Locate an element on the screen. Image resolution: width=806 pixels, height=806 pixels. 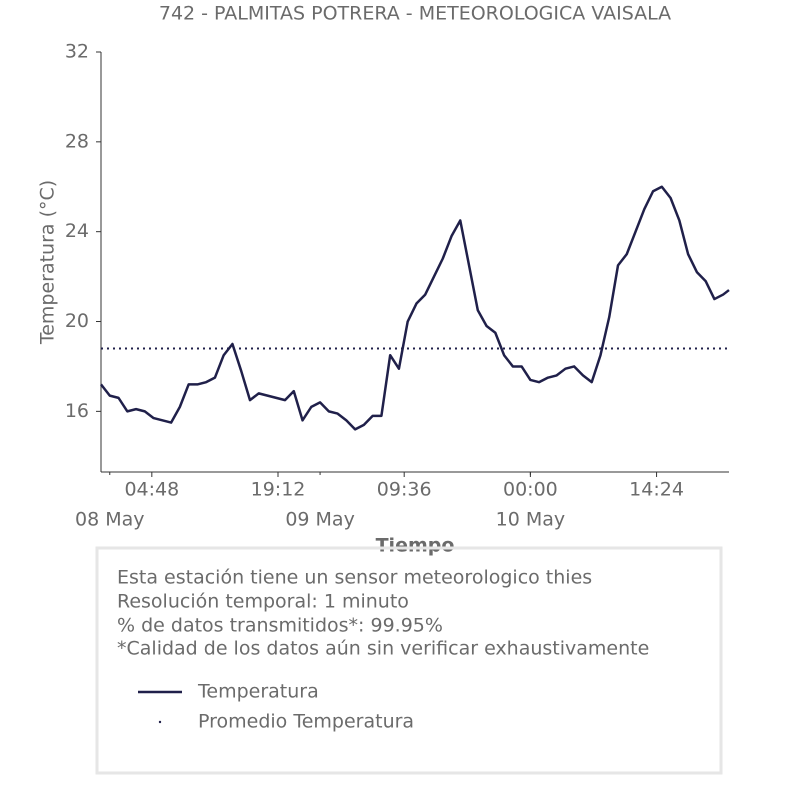
info-line: Resolución temporal: 1 minuto is located at coordinates (263, 602).